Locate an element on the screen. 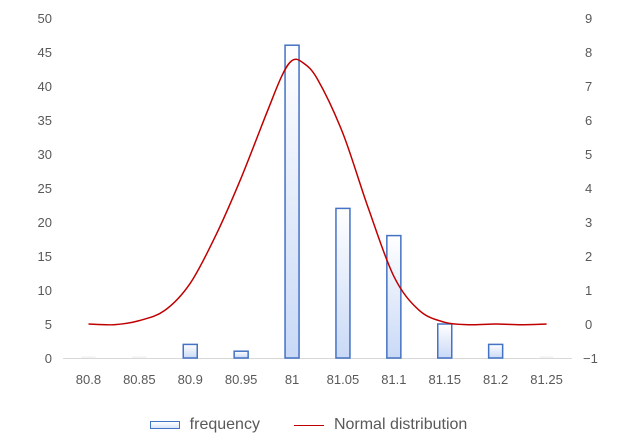 Image resolution: width=617 pixels, height=439 pixels. y-left-tick-label: 20 is located at coordinates (45, 222).